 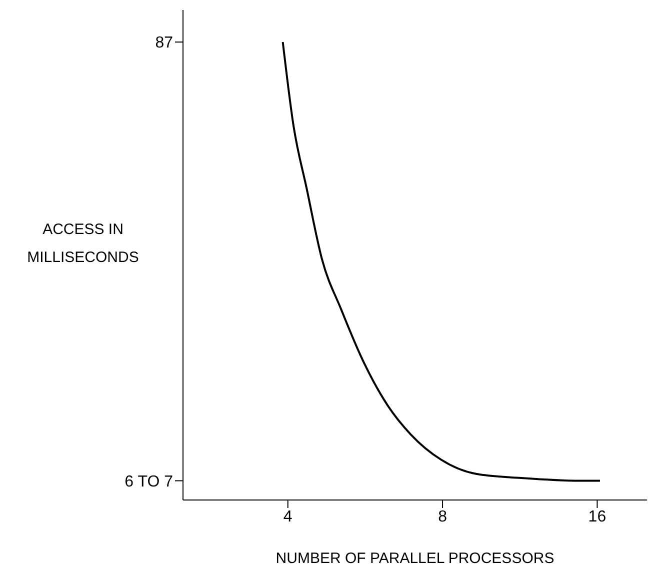 What do you see at coordinates (164, 43) in the screenshot?
I see `text: 87` at bounding box center [164, 43].